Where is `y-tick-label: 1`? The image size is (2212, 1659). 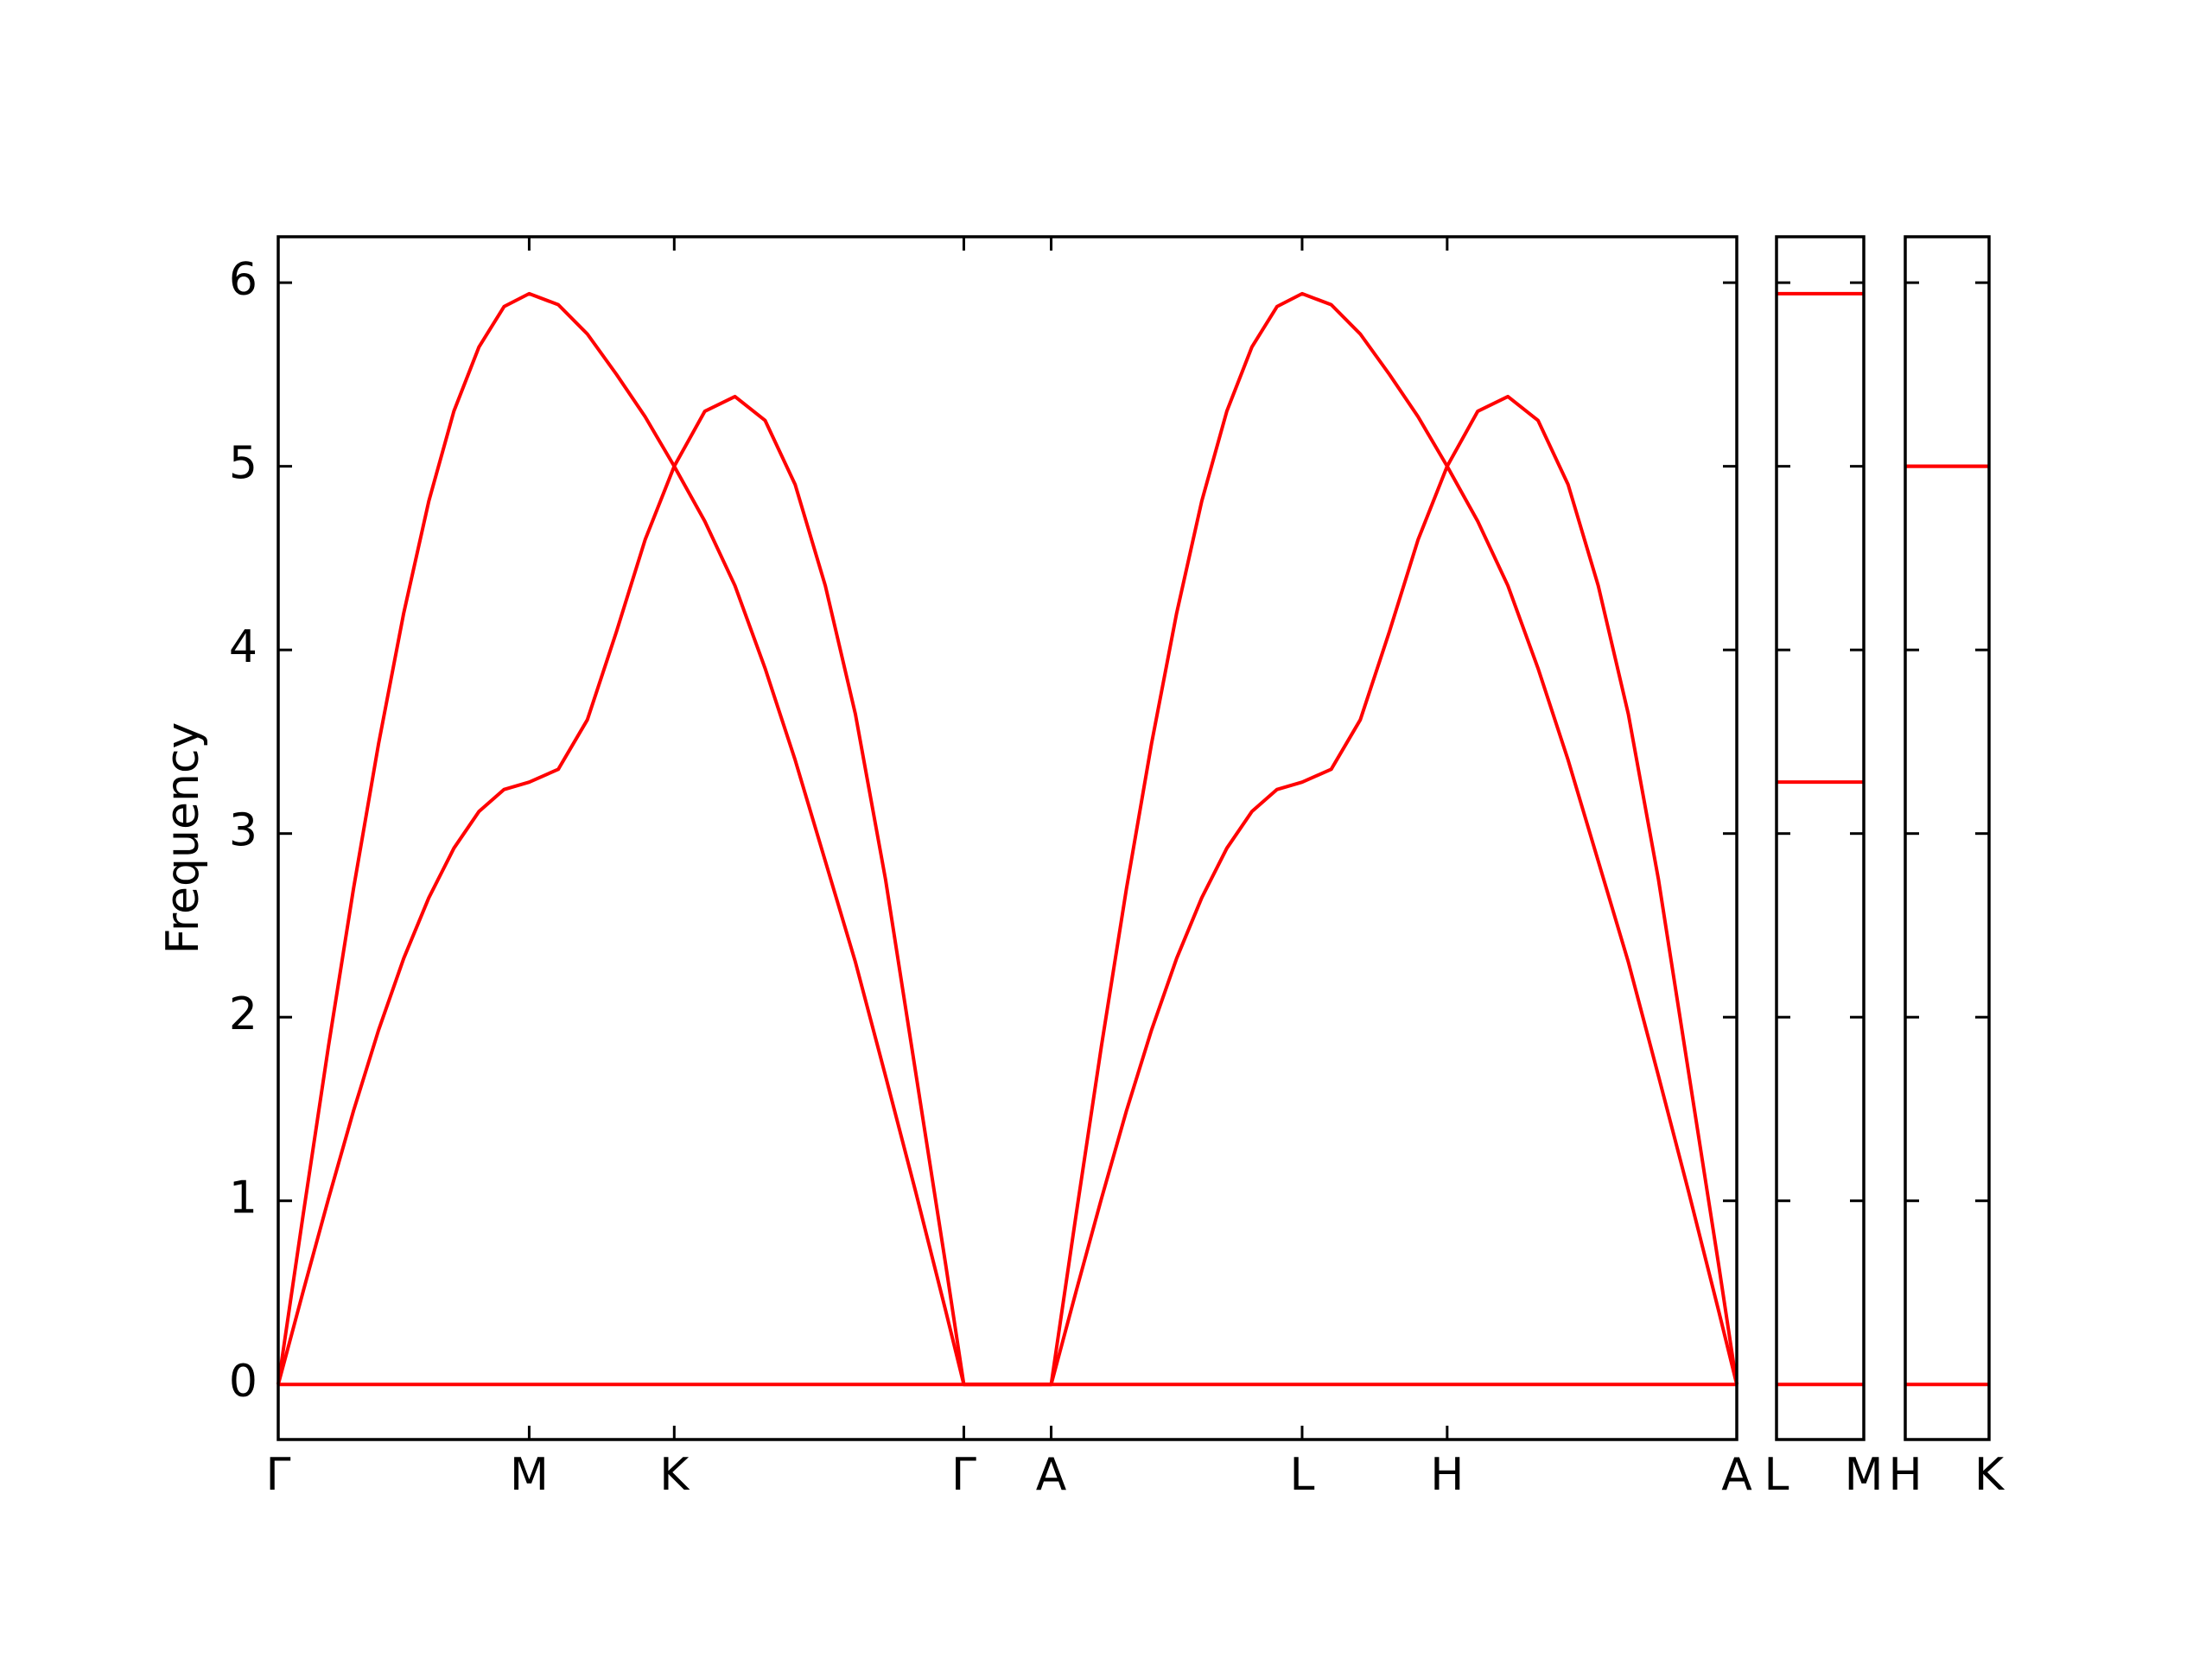 y-tick-label: 1 is located at coordinates (243, 1198).